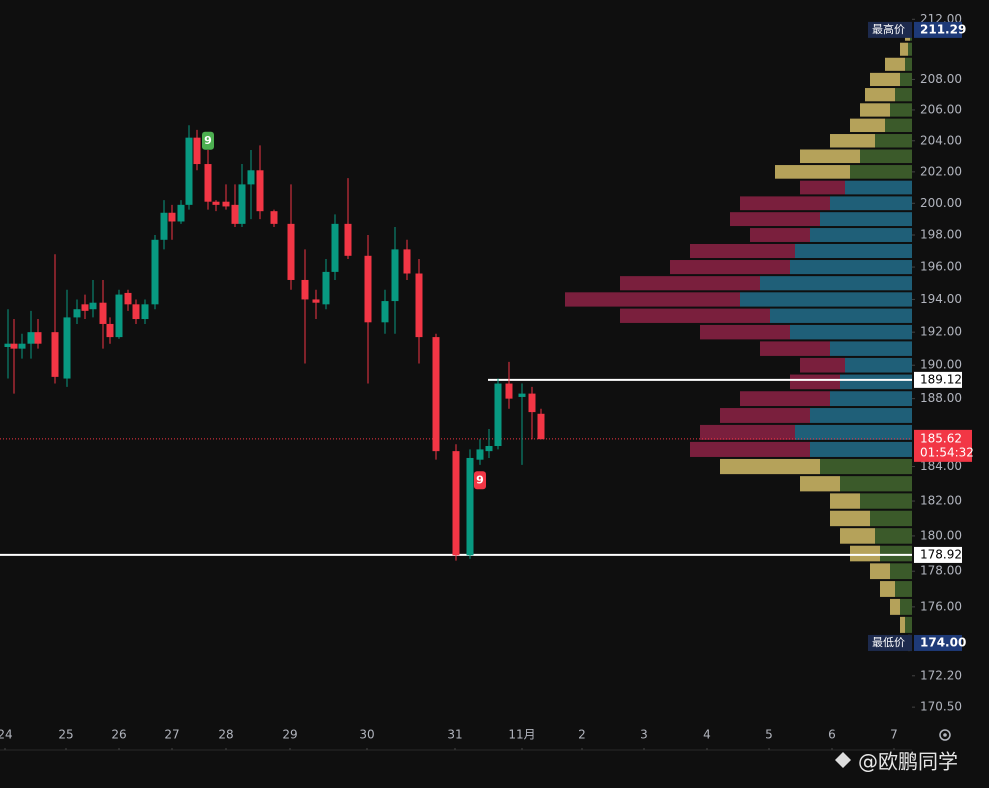 The width and height of the screenshot is (989, 788). I want to click on watermark: @欧鹏同学, so click(908, 762).